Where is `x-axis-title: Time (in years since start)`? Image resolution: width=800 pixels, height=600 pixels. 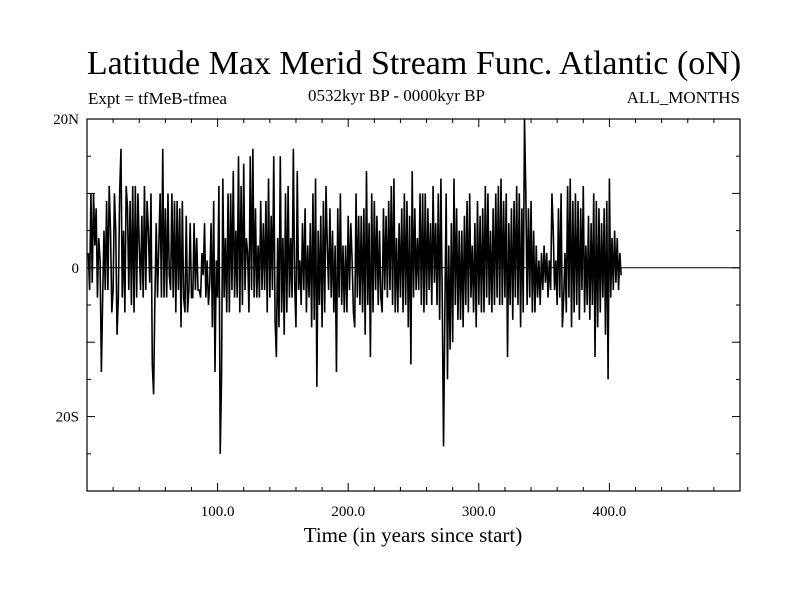
x-axis-title: Time (in years since start) is located at coordinates (413, 535).